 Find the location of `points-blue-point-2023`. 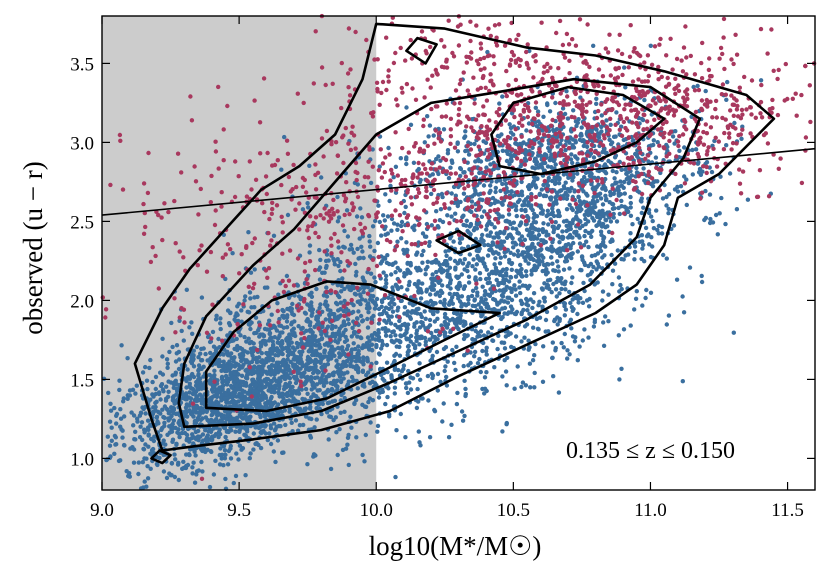

points-blue-point-2023 is located at coordinates (648, 161).